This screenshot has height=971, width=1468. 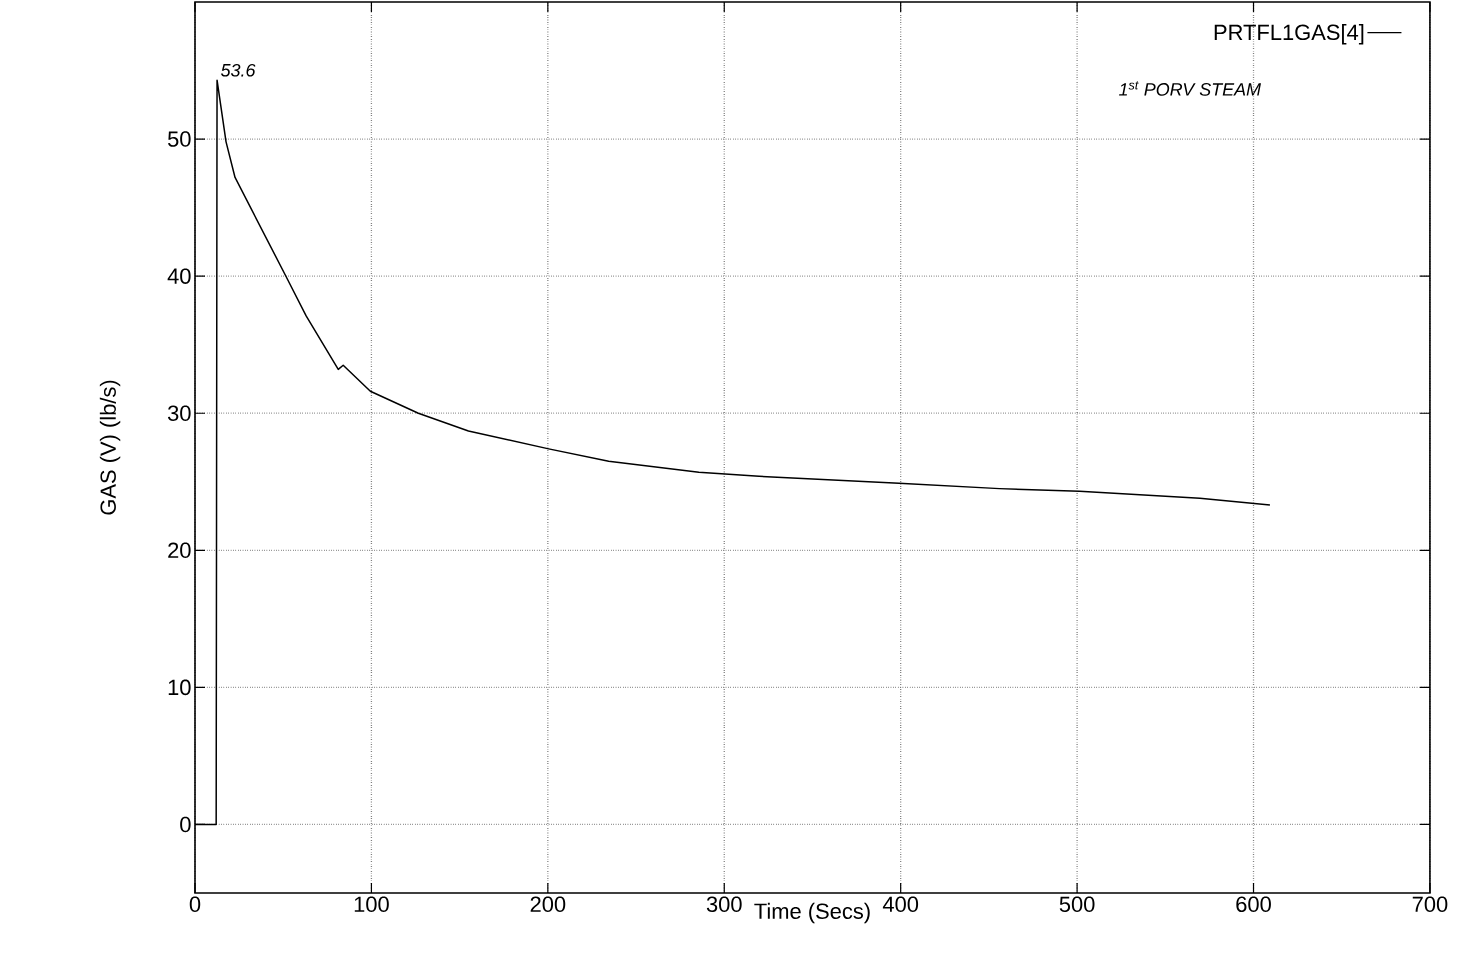 I want to click on y-tick-label: 40, so click(x=179, y=276).